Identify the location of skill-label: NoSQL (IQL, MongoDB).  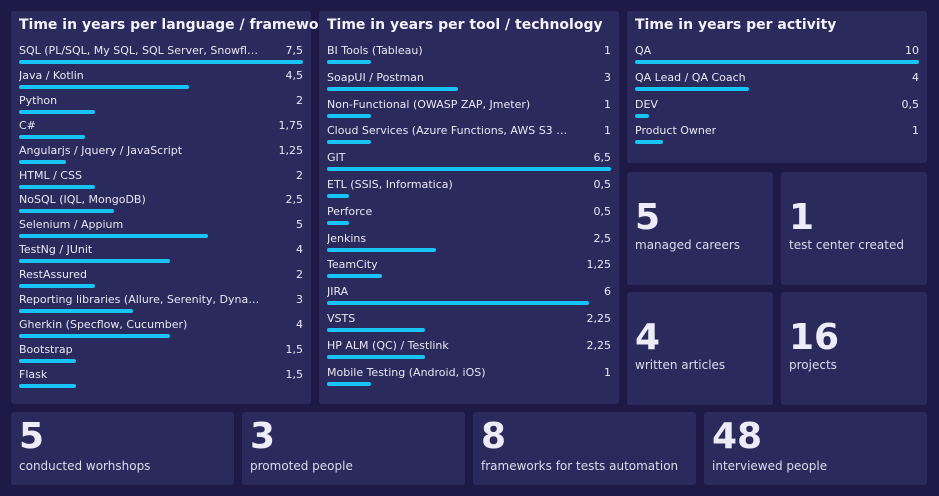
(82, 199).